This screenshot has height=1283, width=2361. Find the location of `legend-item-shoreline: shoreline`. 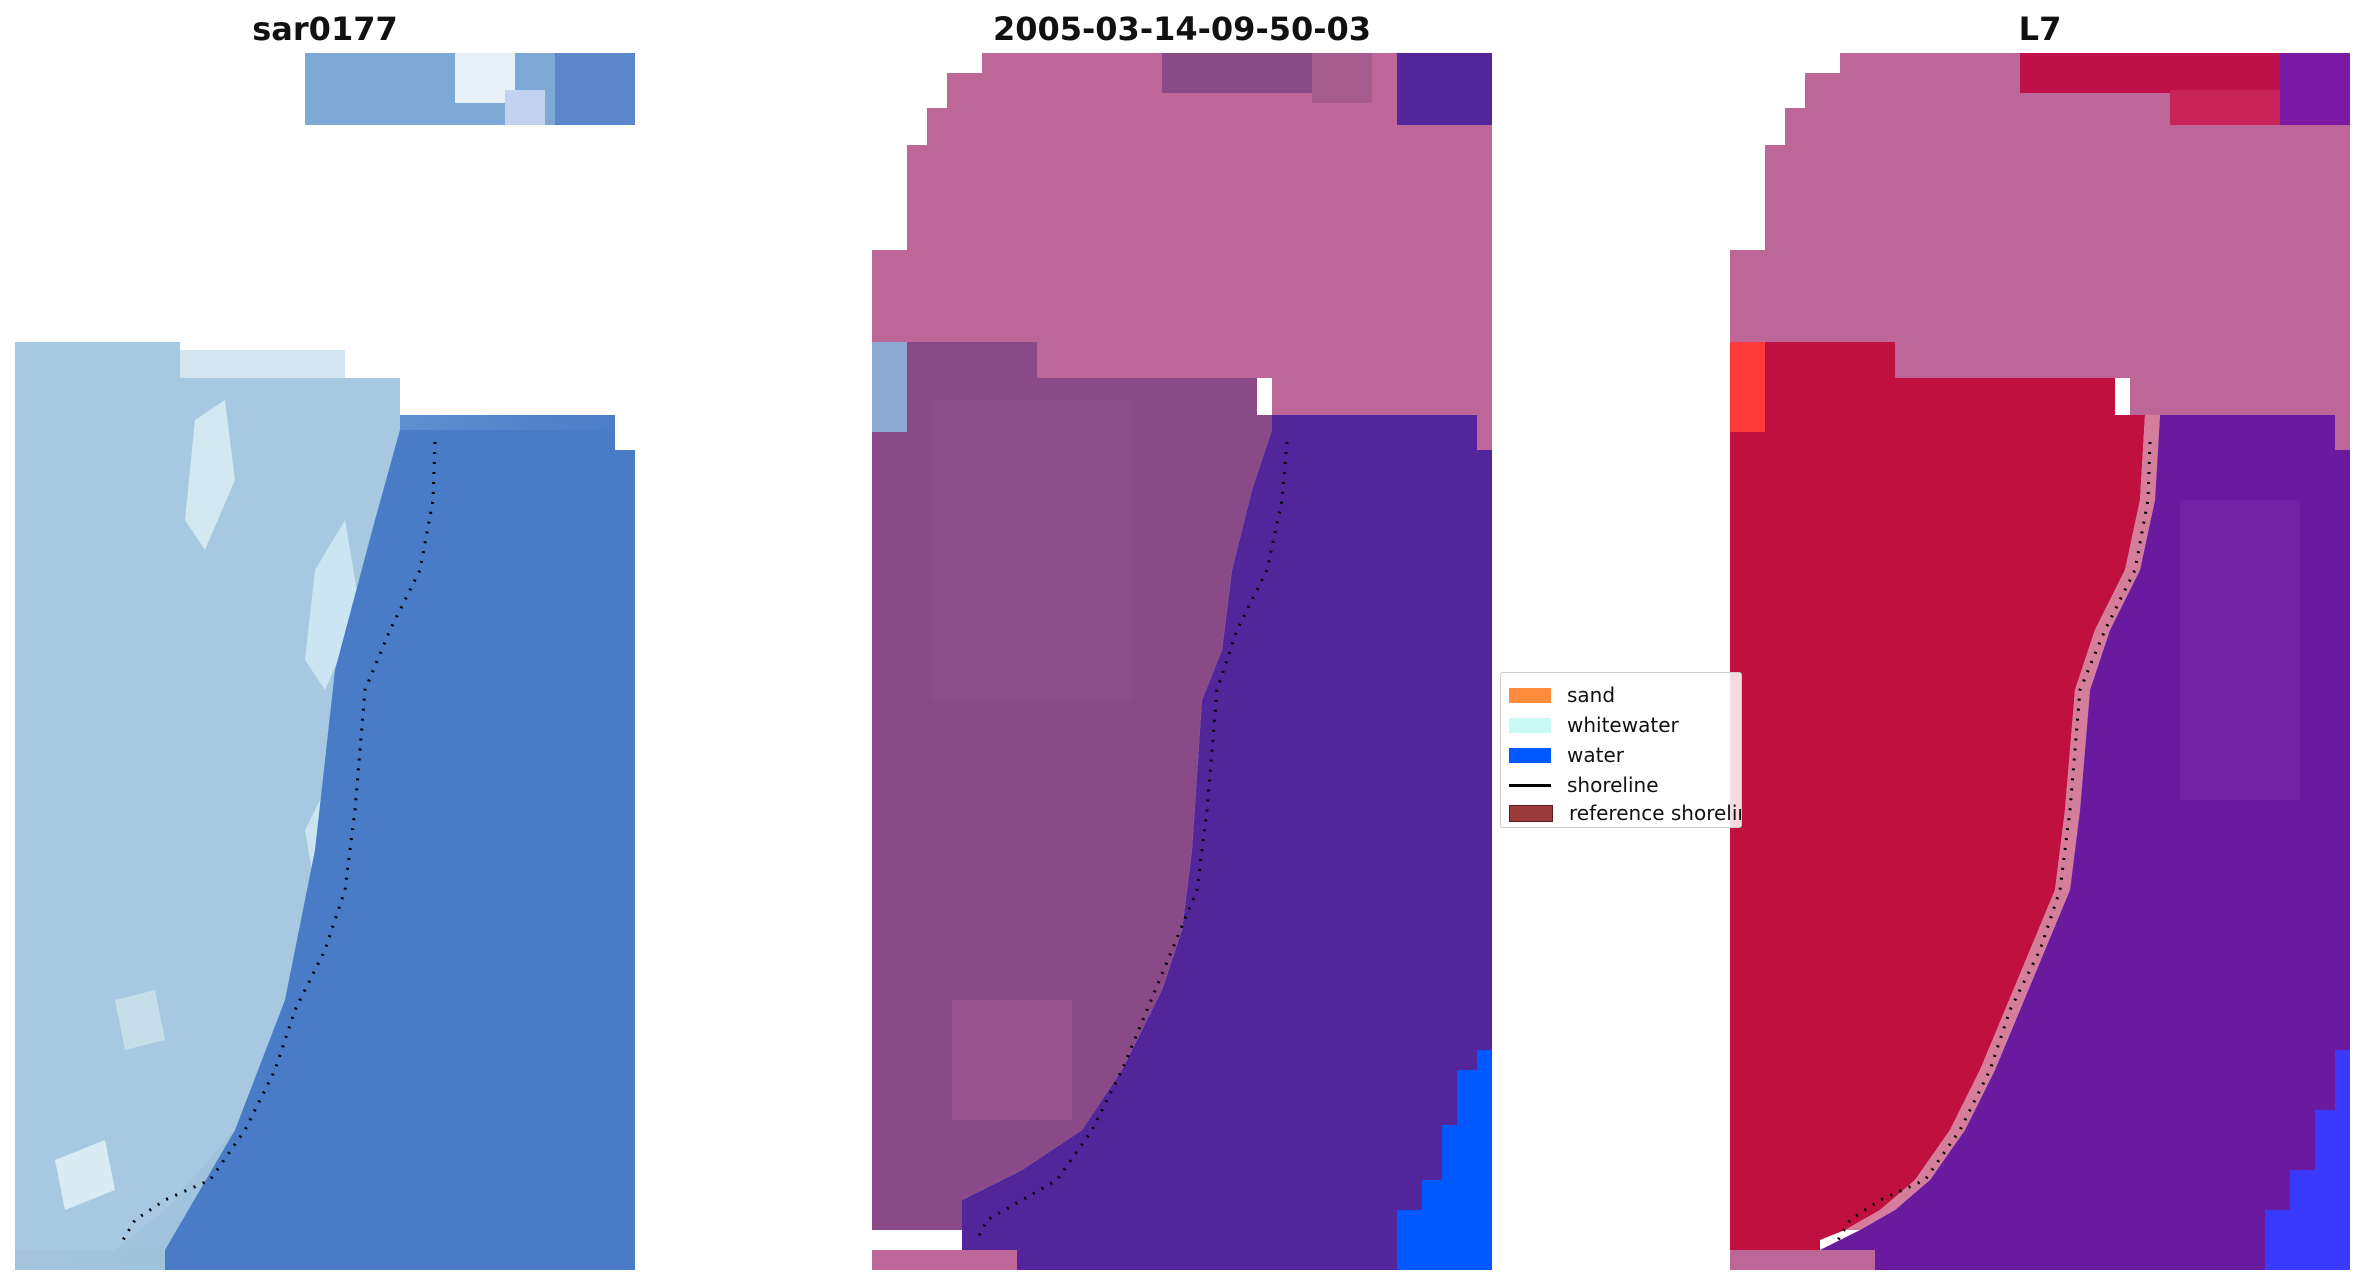

legend-item-shoreline: shoreline is located at coordinates (1584, 785).